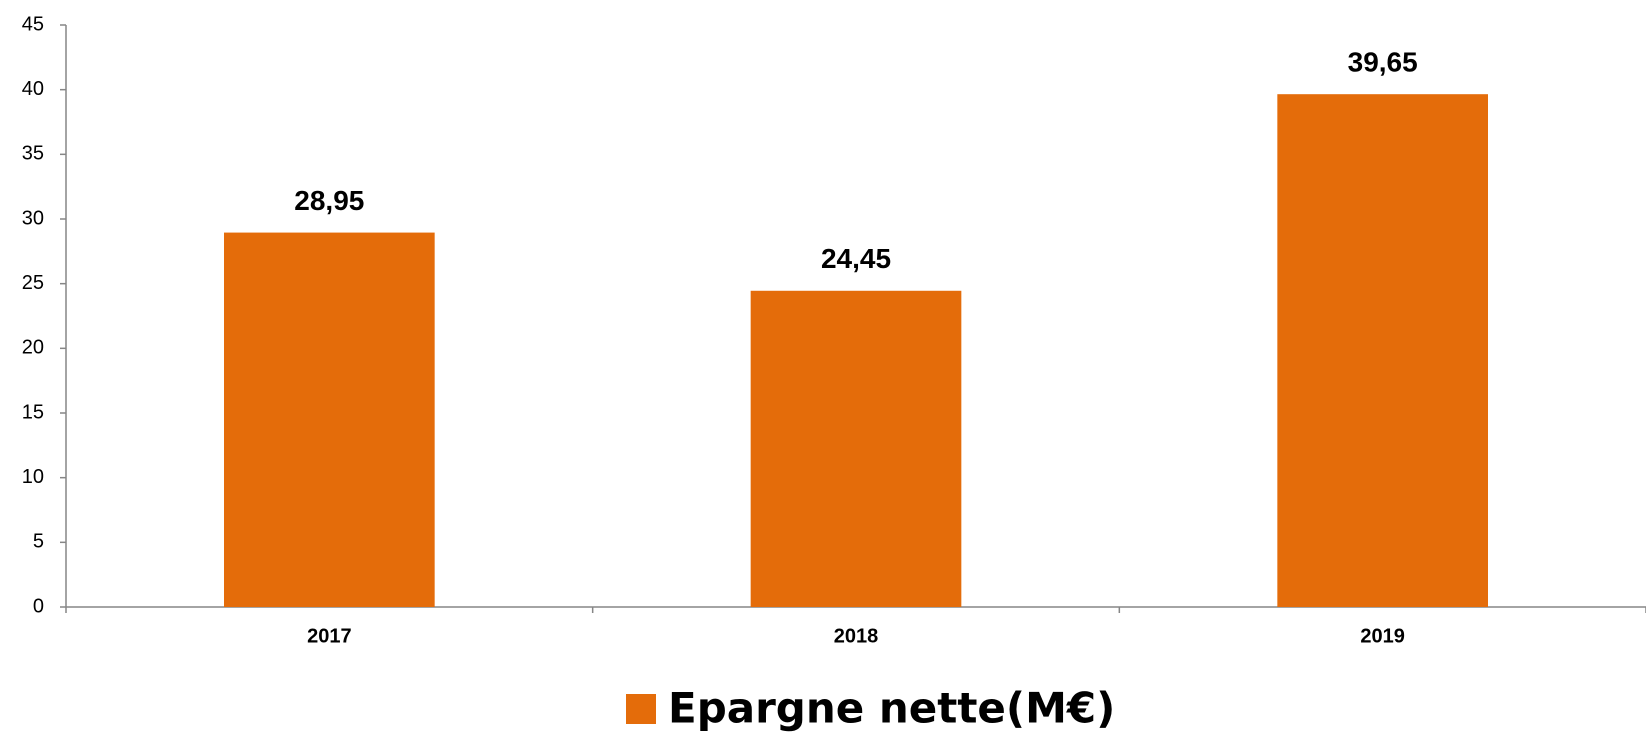 The width and height of the screenshot is (1646, 733). Describe the element at coordinates (641, 709) in the screenshot. I see `legend-swatch` at that location.